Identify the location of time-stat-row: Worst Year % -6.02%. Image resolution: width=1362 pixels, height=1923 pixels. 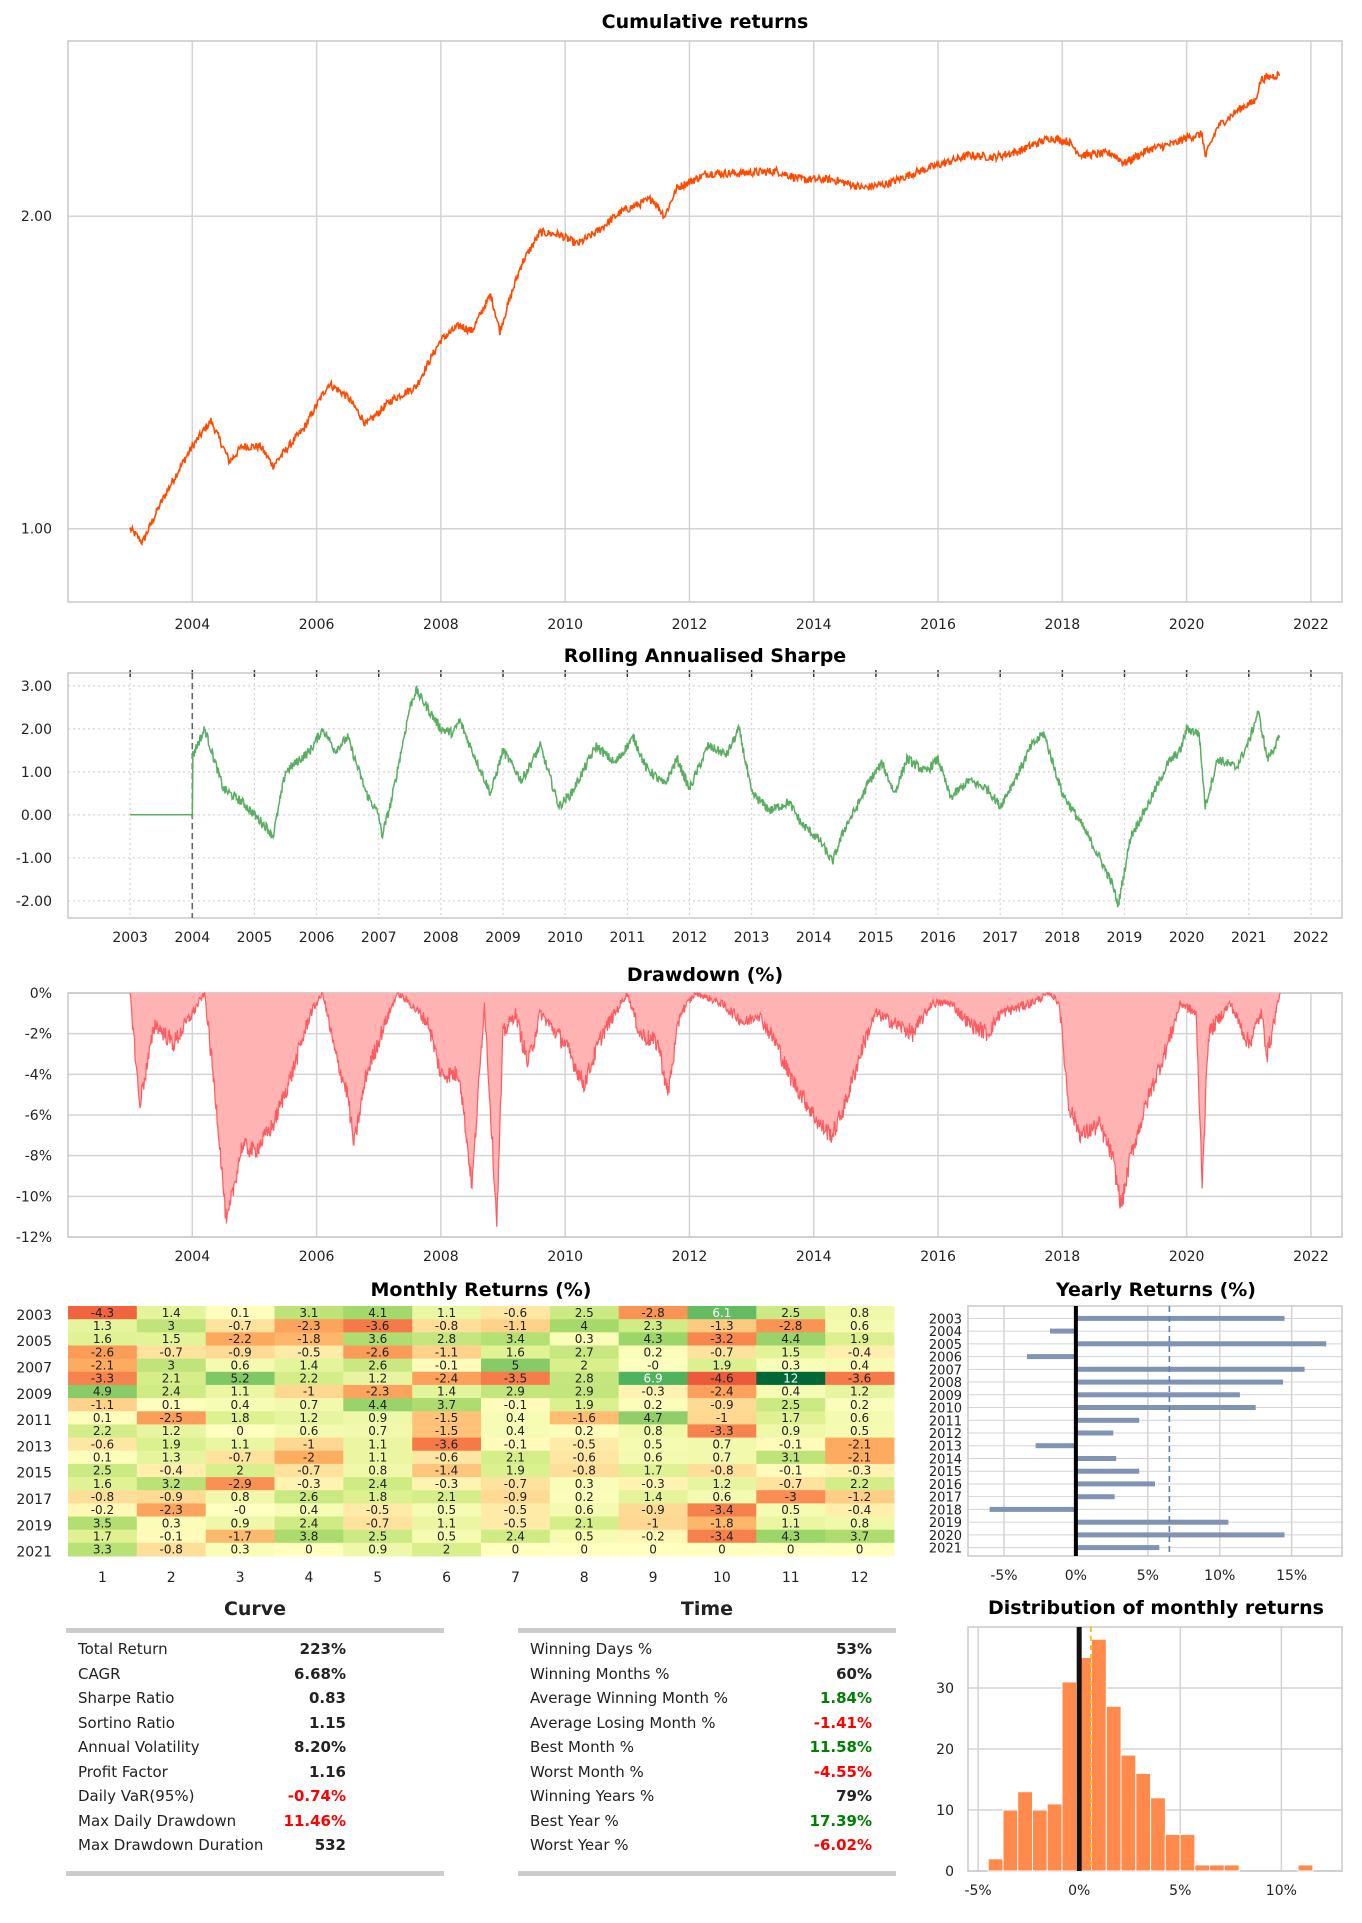
(701, 1845).